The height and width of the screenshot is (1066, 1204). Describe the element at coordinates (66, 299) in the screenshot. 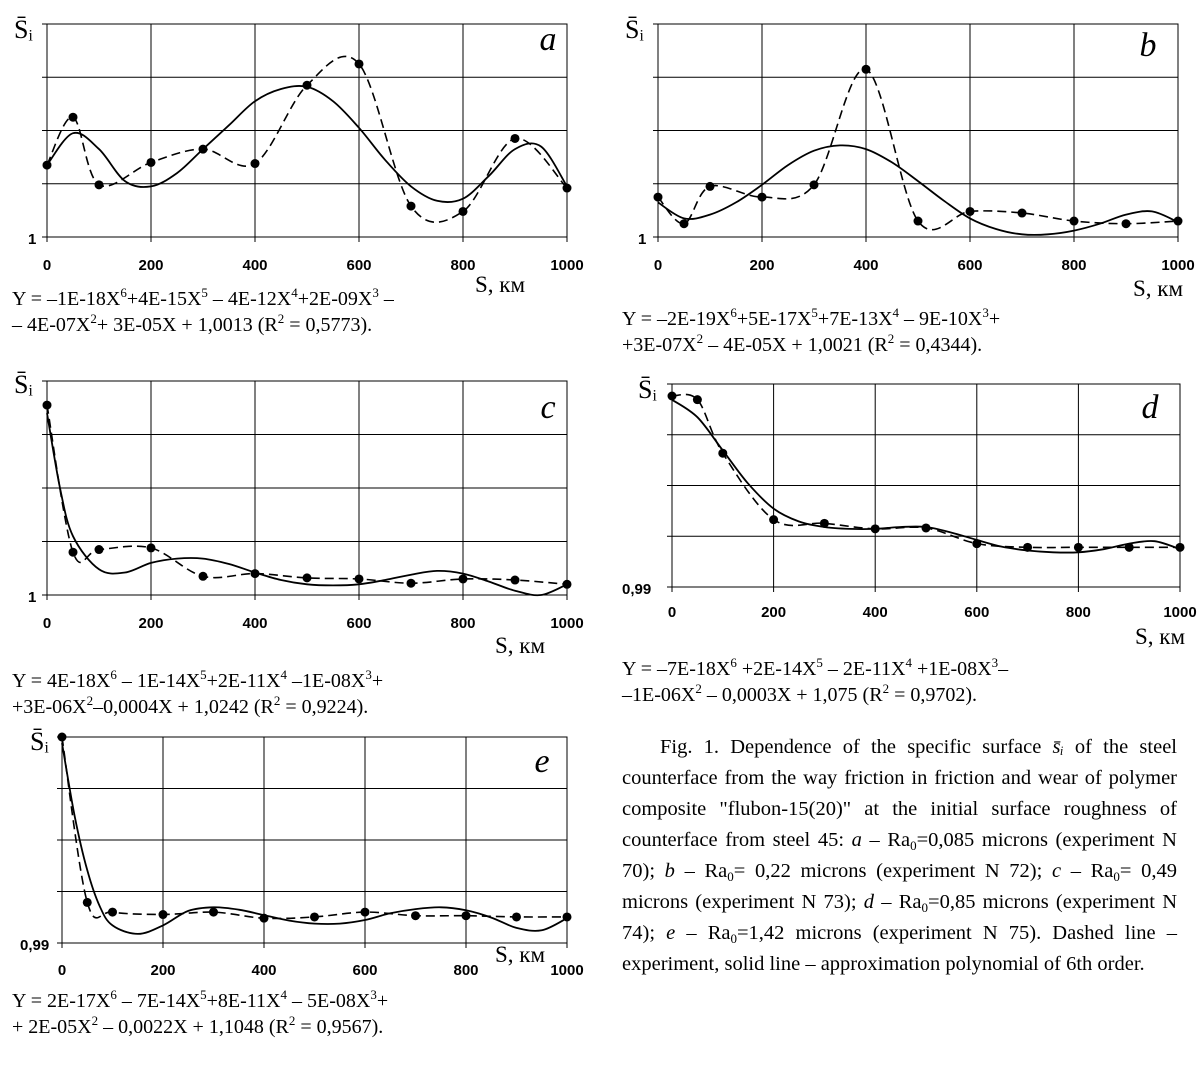

I see `equation-text: Y = –1E-18X` at that location.